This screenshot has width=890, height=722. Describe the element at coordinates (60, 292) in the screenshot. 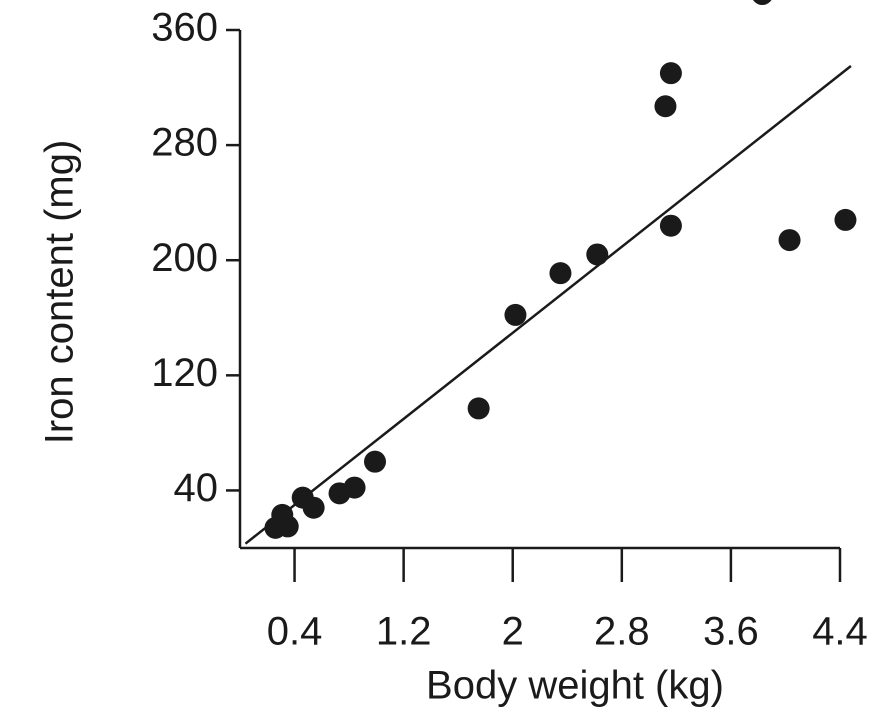

I see `y-axis-label: Iron content (mg)` at that location.